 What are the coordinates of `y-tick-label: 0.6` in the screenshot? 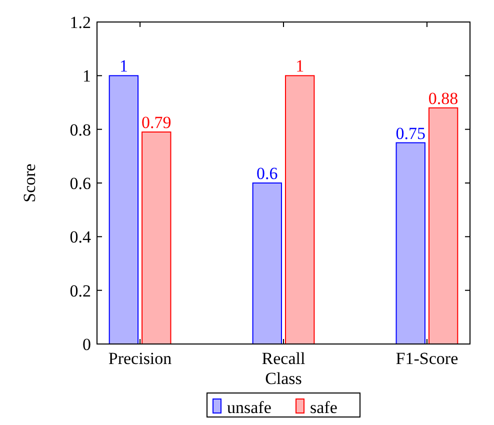 It's located at (80, 183).